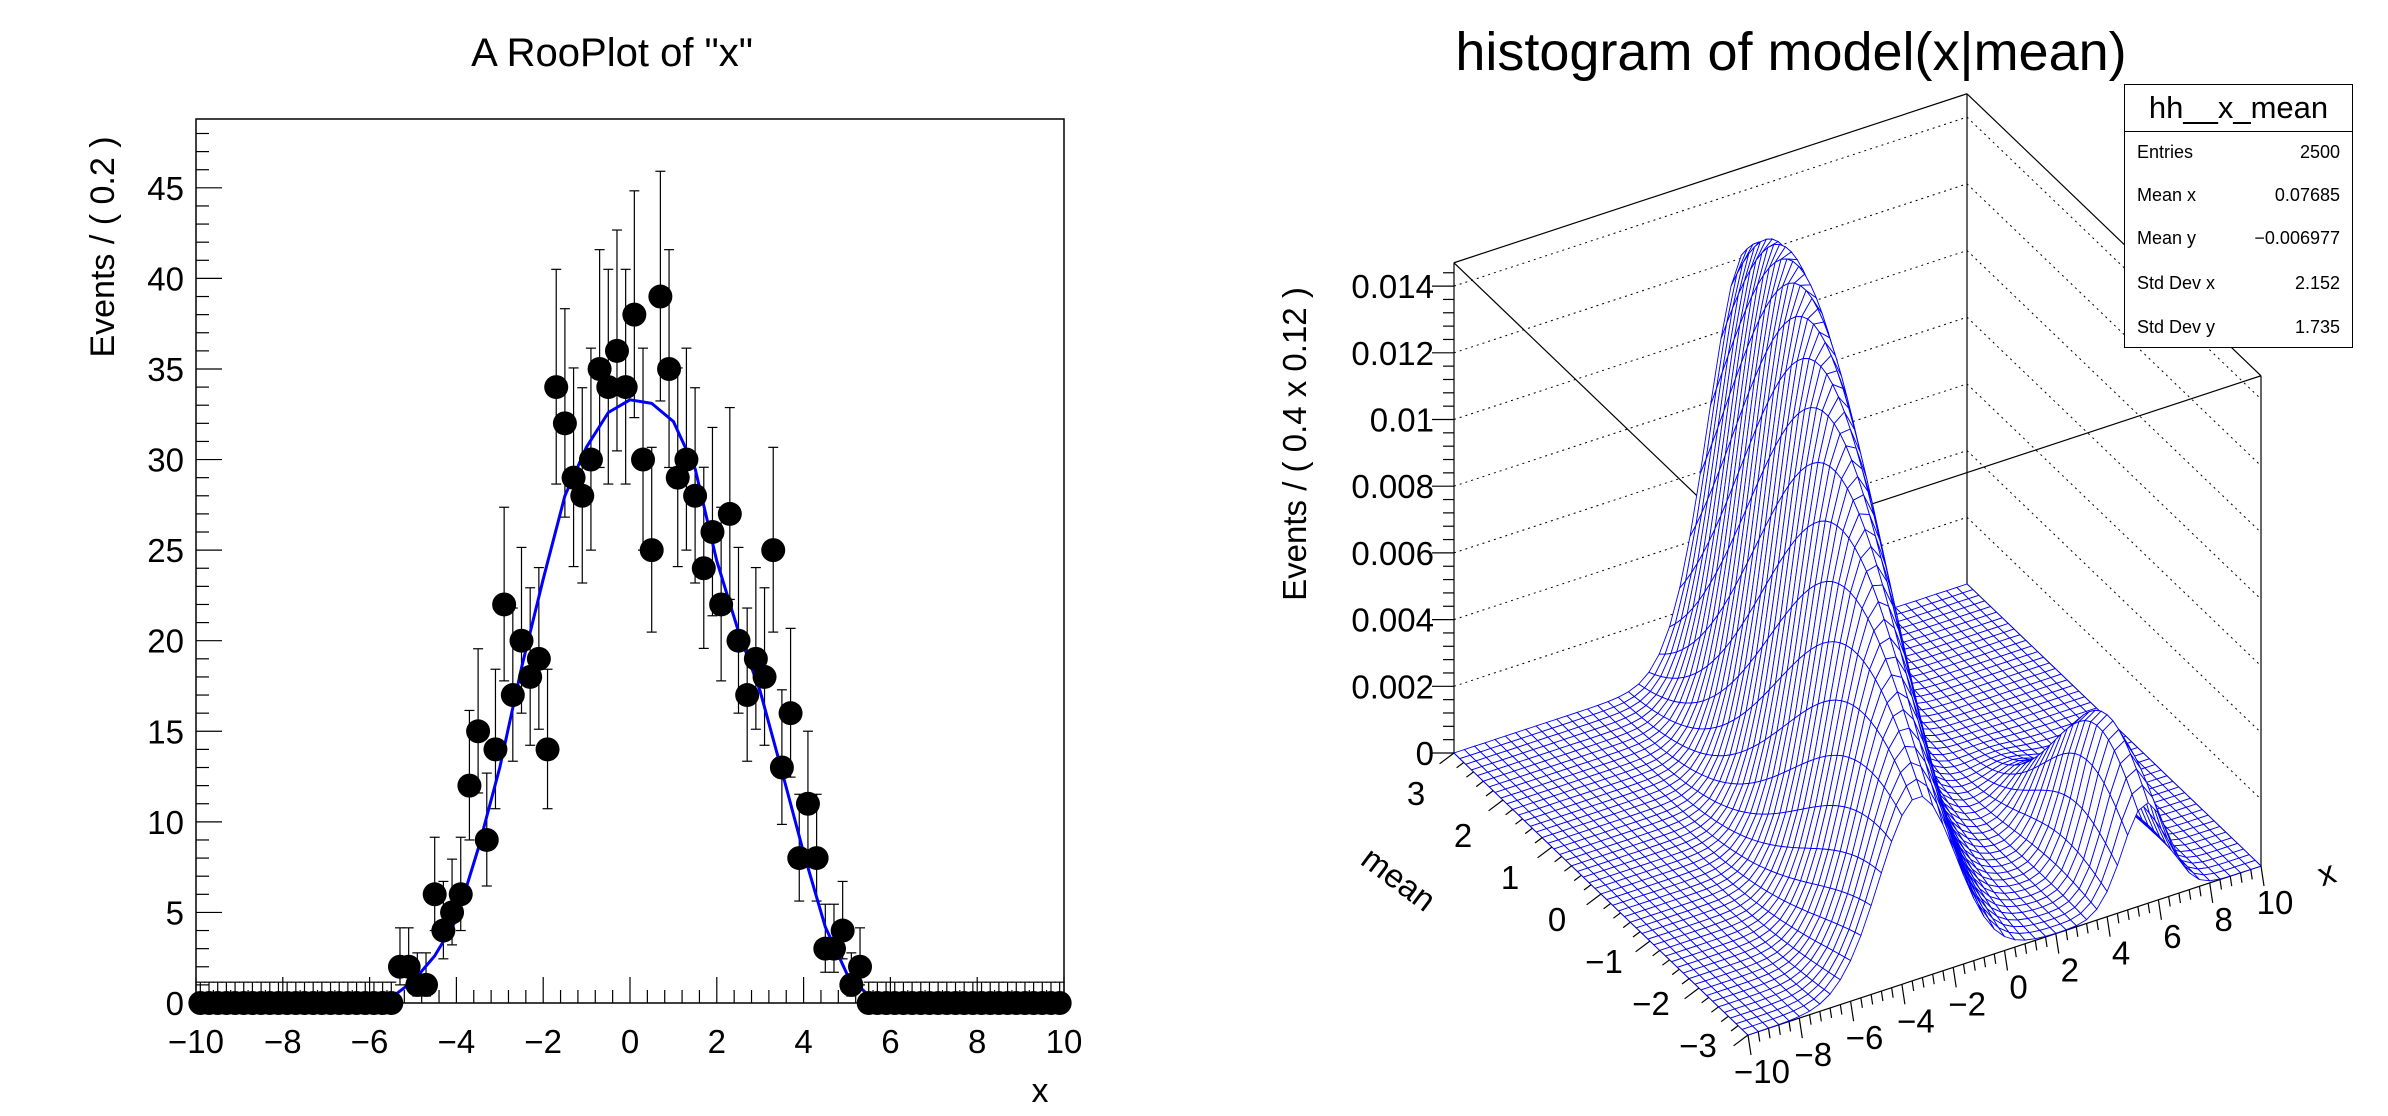 This screenshot has width=2388, height=1116. What do you see at coordinates (2167, 195) in the screenshot?
I see `stats-key: Mean x` at bounding box center [2167, 195].